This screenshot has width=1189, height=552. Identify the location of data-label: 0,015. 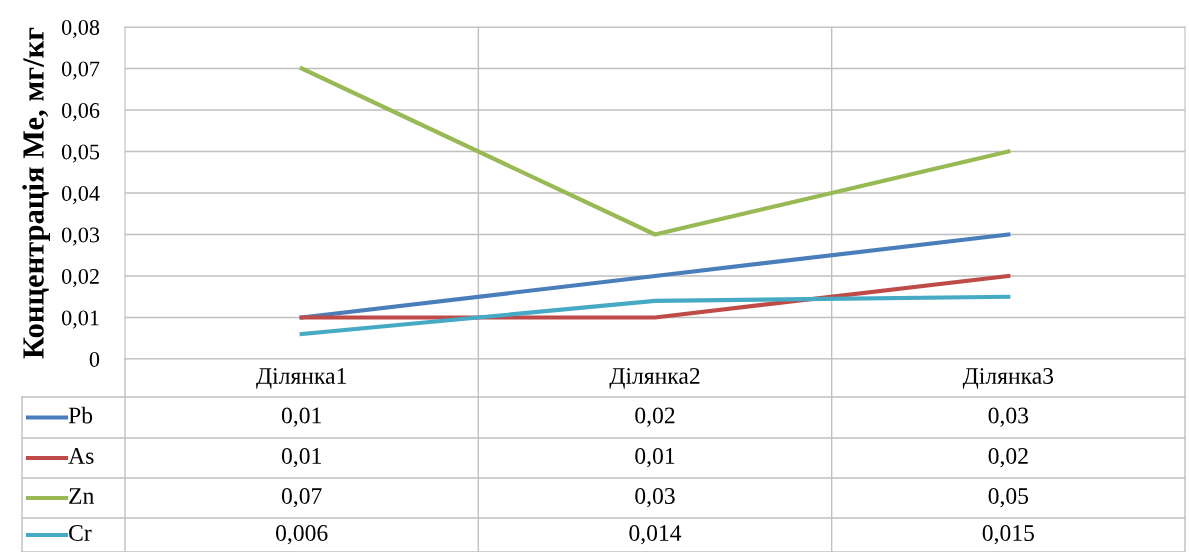
(1008, 534).